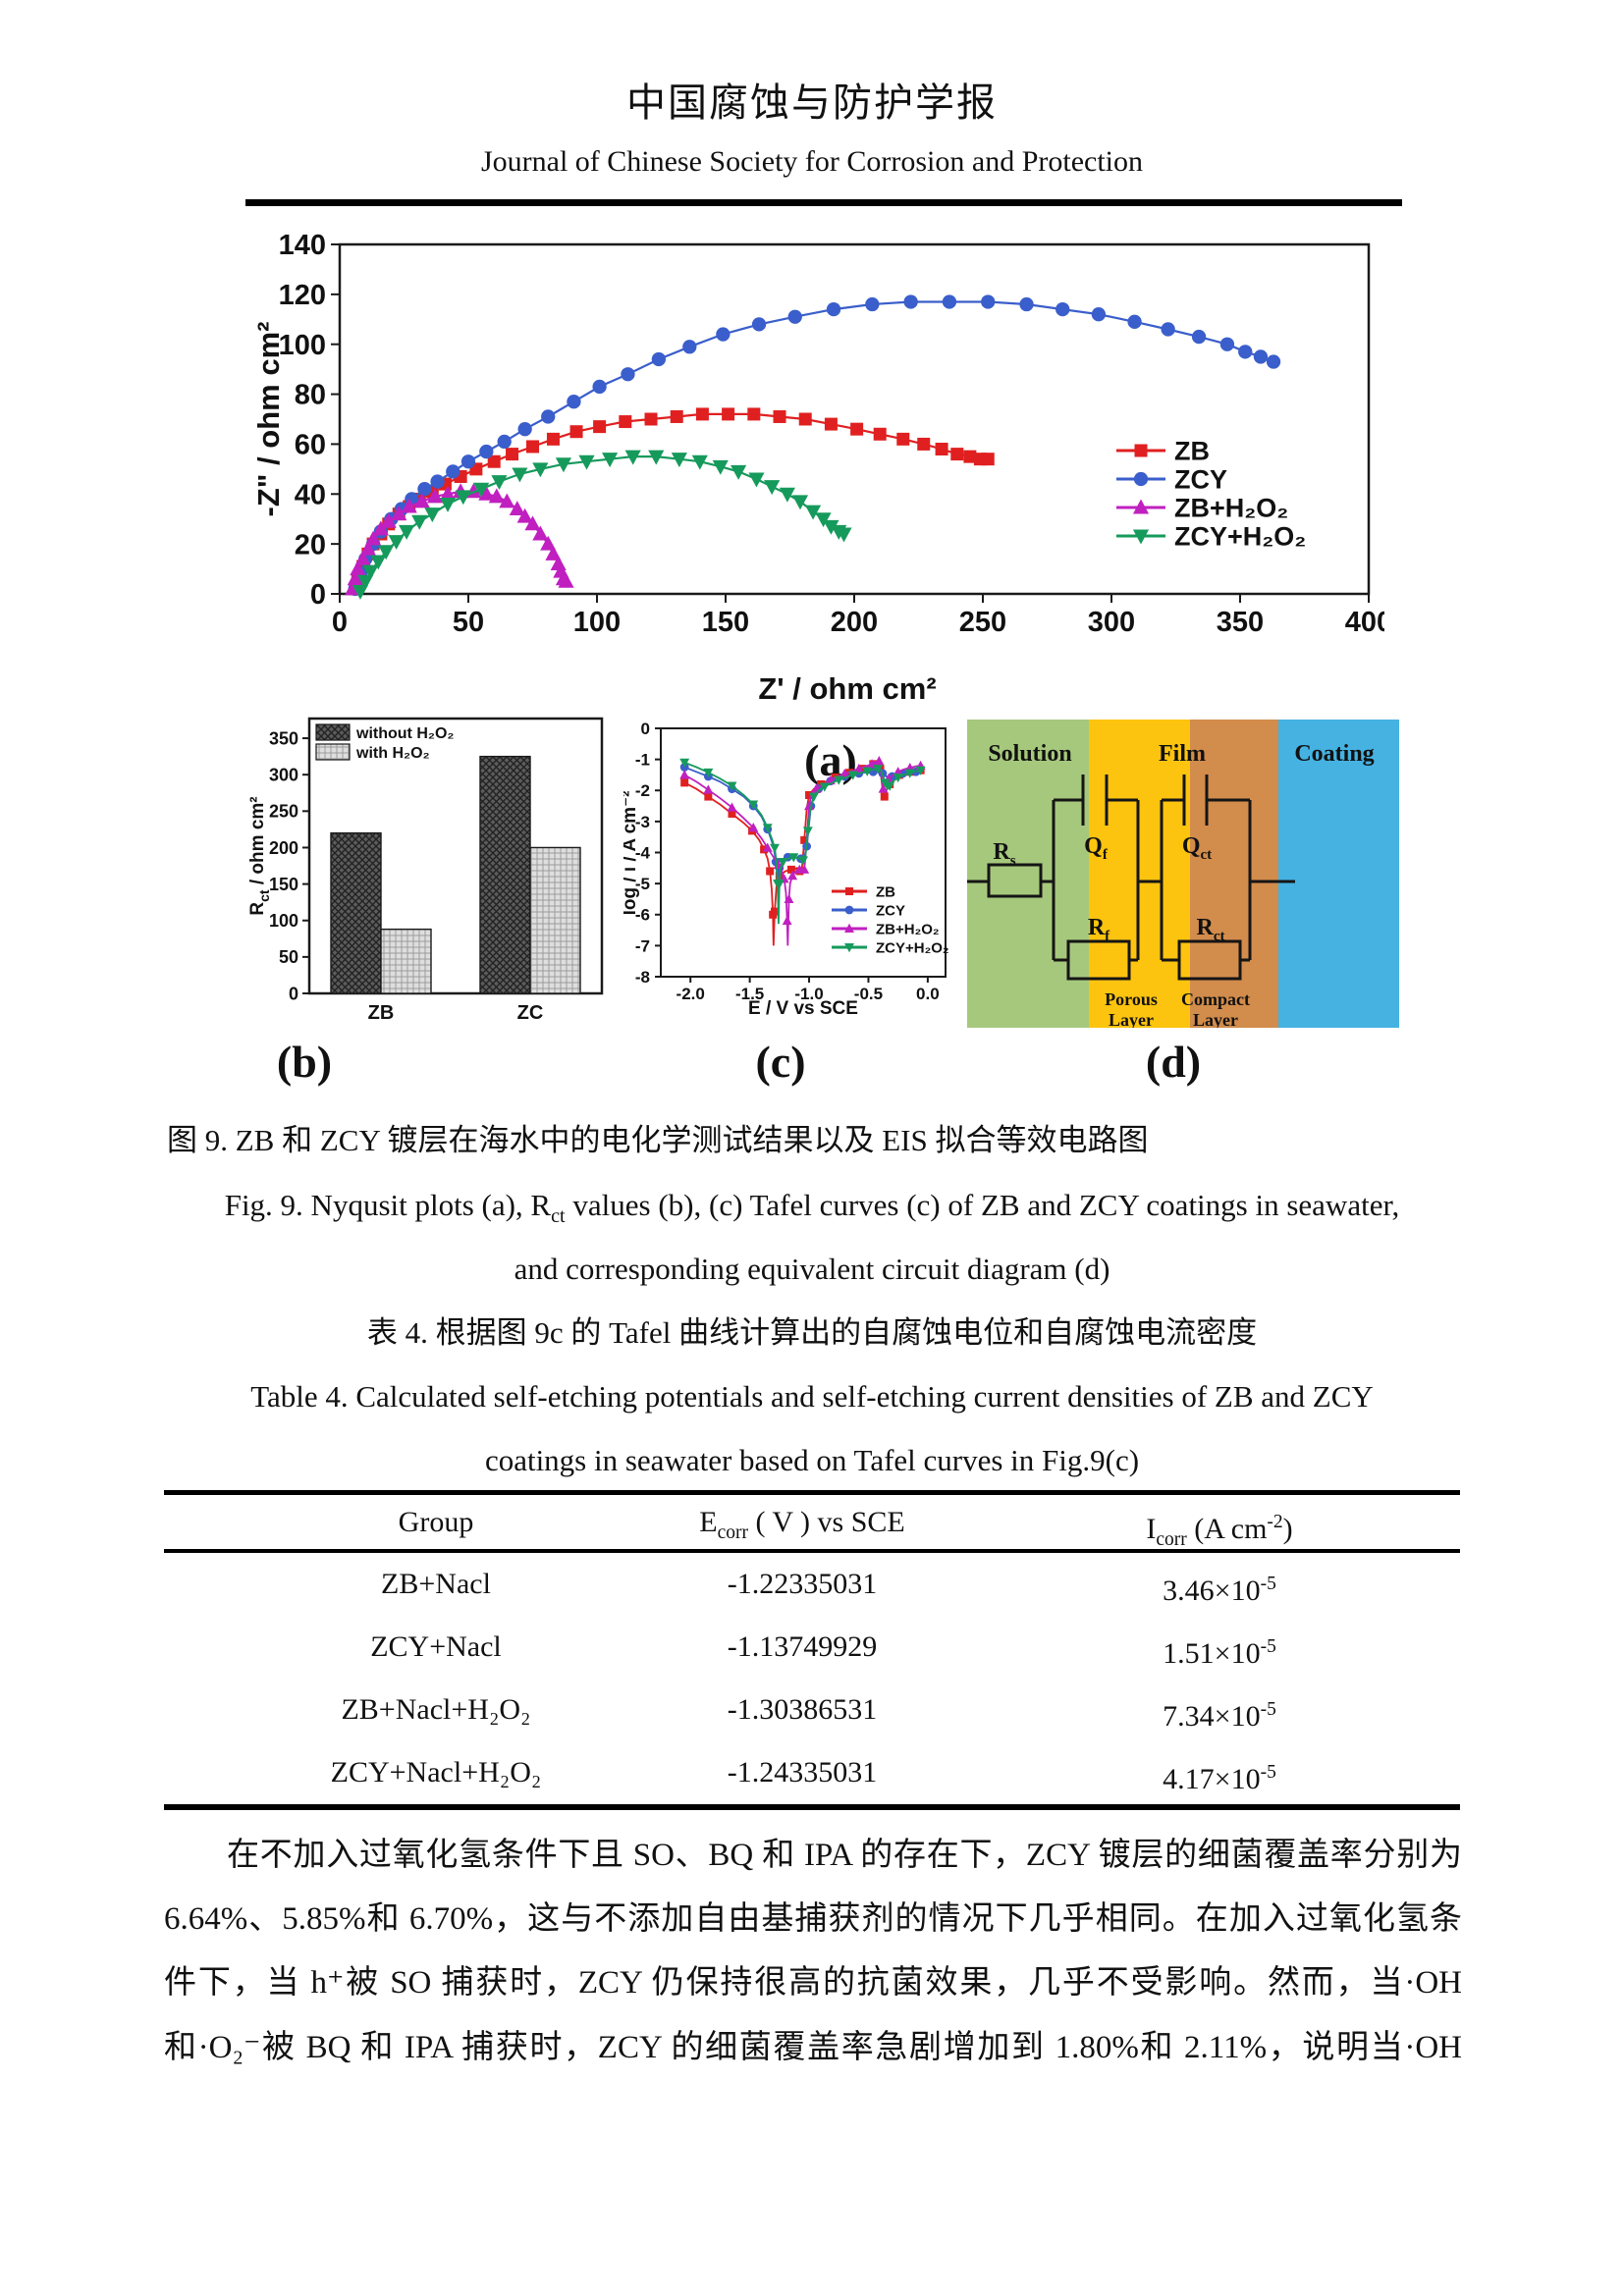  What do you see at coordinates (1227, 1528) in the screenshot?
I see `icorr-unit: (A cm` at bounding box center [1227, 1528].